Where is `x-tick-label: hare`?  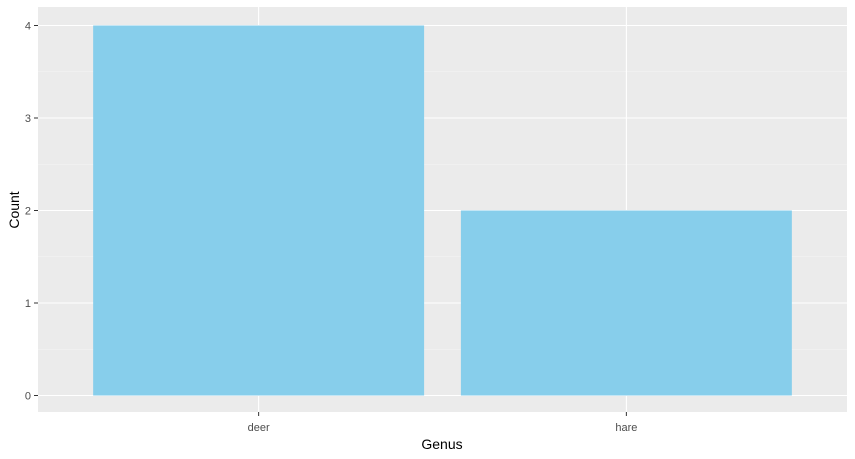
x-tick-label: hare is located at coordinates (626, 428).